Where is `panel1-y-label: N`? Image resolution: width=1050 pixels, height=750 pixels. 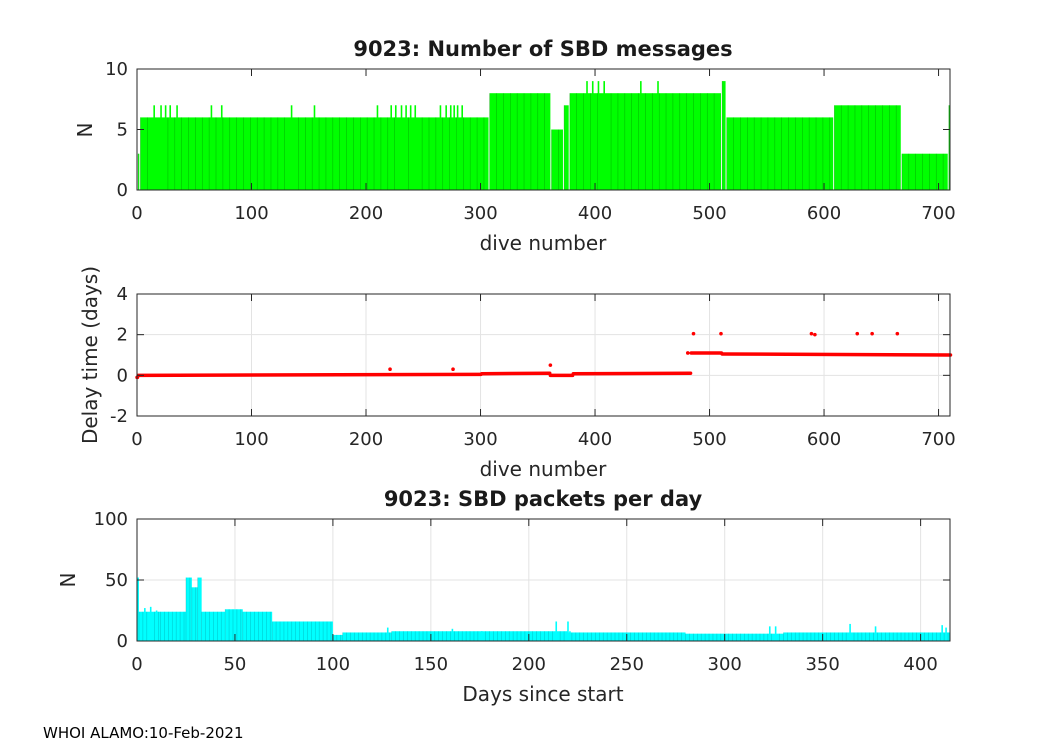
panel1-y-label: N is located at coordinates (85, 130).